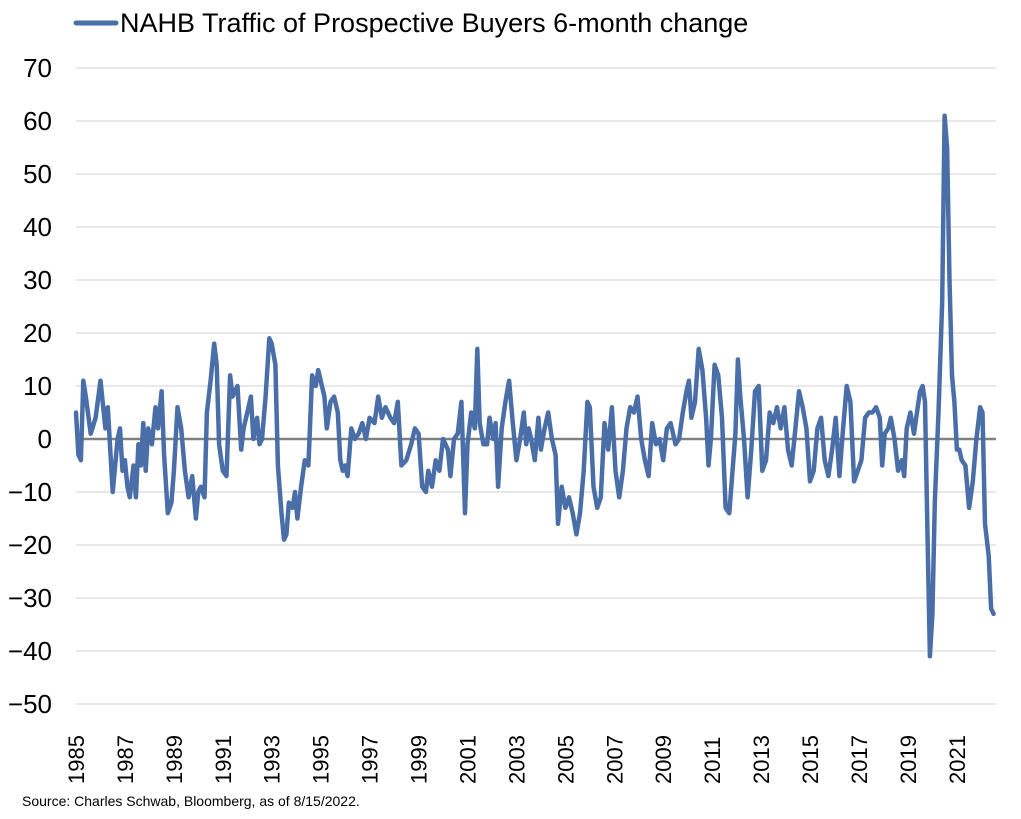 This screenshot has height=819, width=1021. Describe the element at coordinates (30, 492) in the screenshot. I see `y-tick-label: −10` at that location.